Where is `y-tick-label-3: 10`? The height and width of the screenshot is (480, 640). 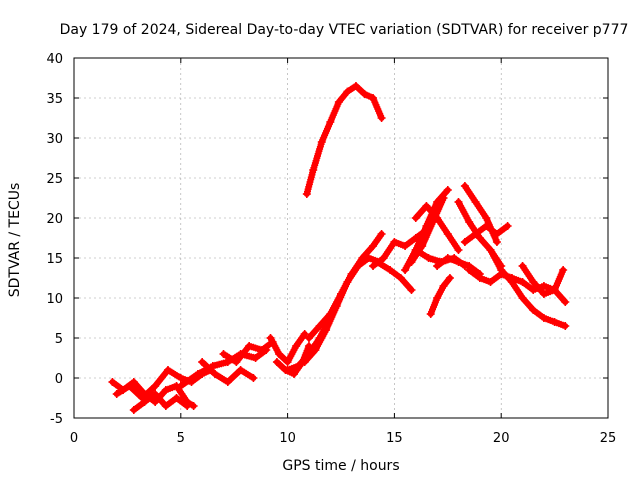
y-tick-label-3: 10 is located at coordinates (54, 299).